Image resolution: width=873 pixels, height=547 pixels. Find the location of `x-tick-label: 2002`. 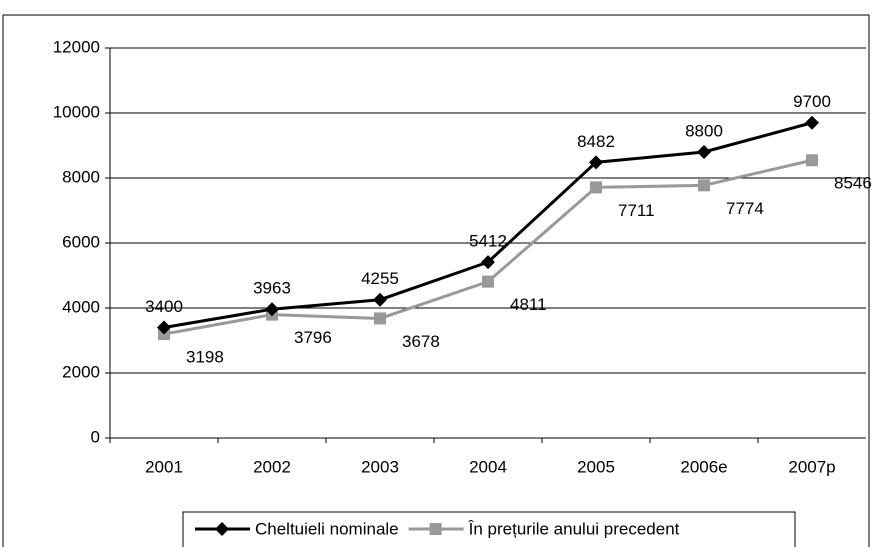

x-tick-label: 2002 is located at coordinates (272, 466).